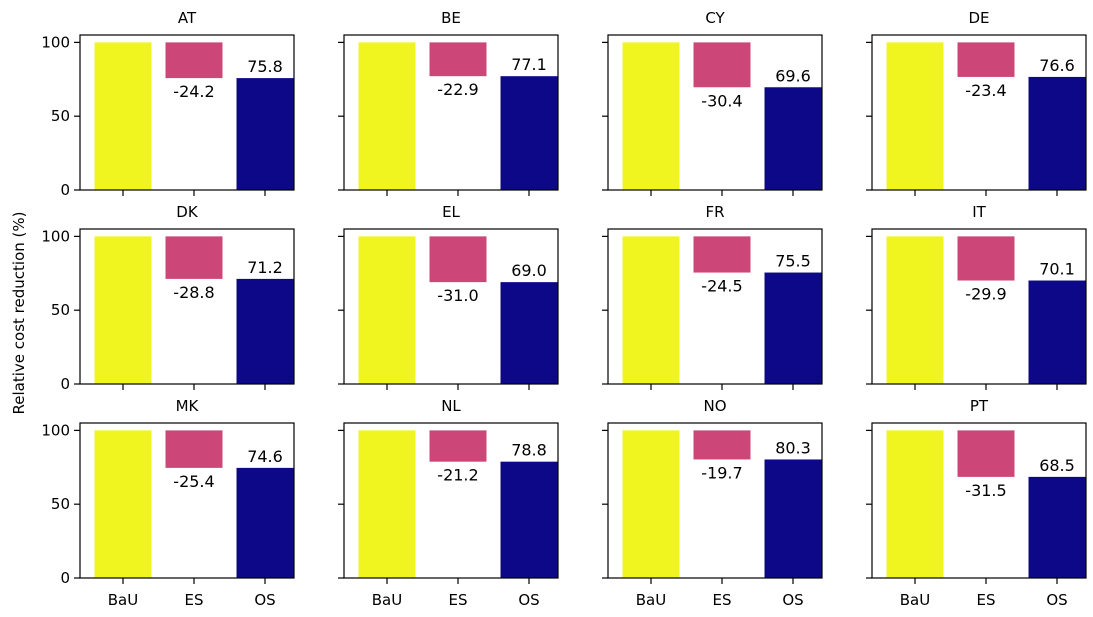 The height and width of the screenshot is (617, 1093). What do you see at coordinates (1057, 65) in the screenshot?
I see `os-value-label: 76.6` at bounding box center [1057, 65].